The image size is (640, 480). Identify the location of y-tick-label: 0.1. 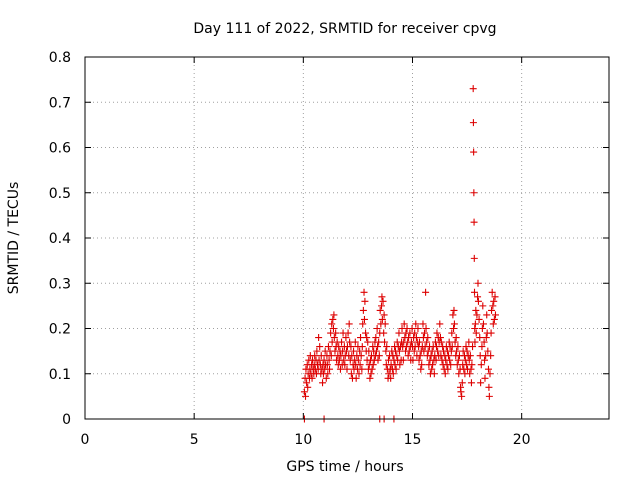
(60, 375).